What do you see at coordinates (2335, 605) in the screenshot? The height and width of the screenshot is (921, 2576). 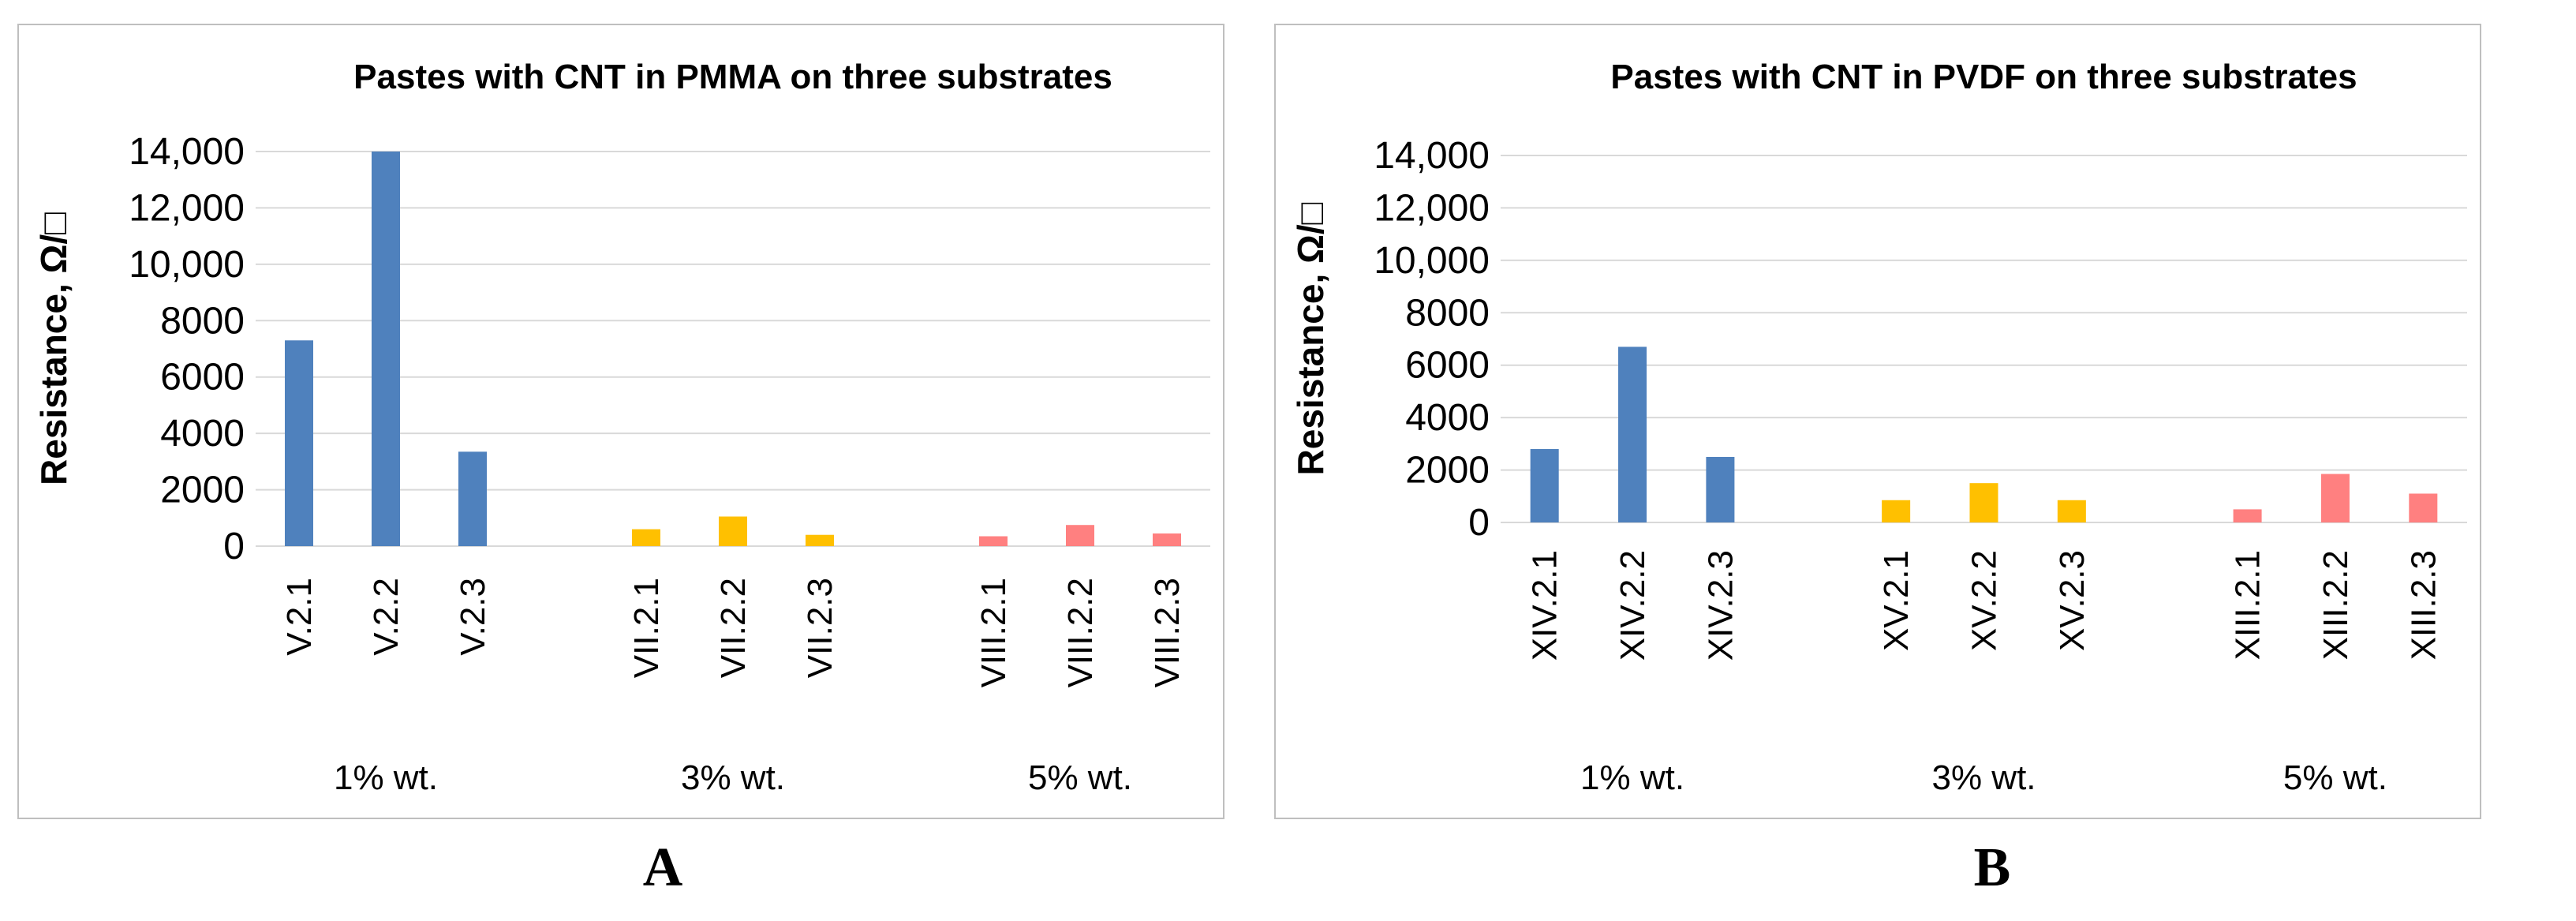 I see `x-tick-label: XIII.2.2` at bounding box center [2335, 605].